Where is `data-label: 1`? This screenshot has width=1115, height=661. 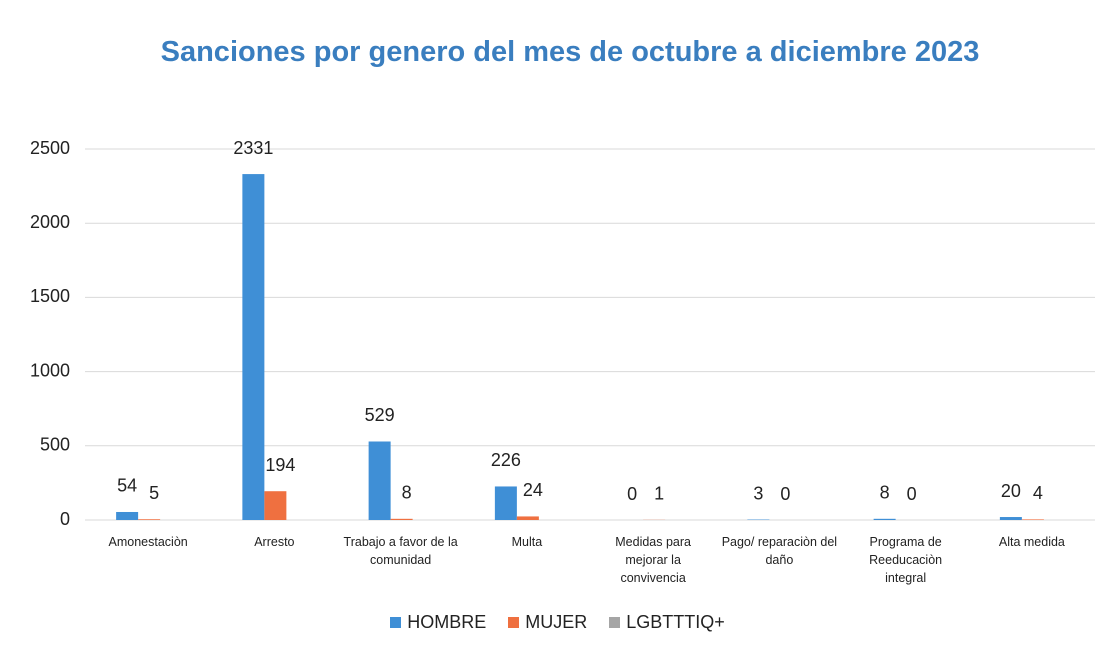 data-label: 1 is located at coordinates (659, 494).